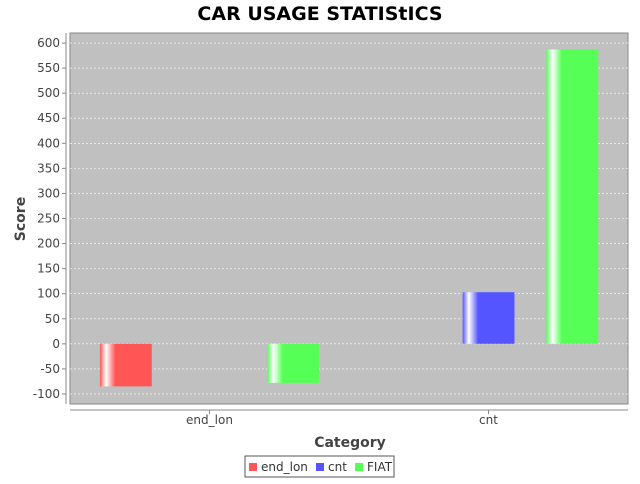 The image size is (640, 484). I want to click on legend-swatch-end_lon, so click(253, 467).